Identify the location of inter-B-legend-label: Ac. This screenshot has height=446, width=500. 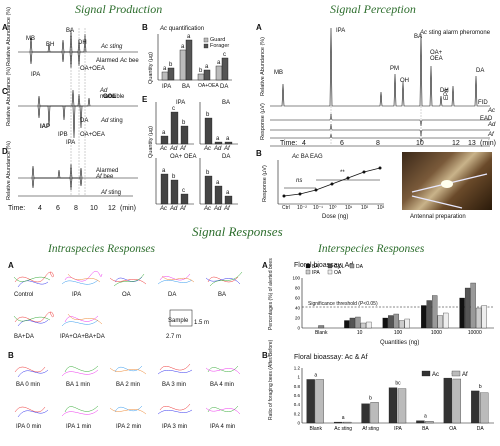
(435, 375).